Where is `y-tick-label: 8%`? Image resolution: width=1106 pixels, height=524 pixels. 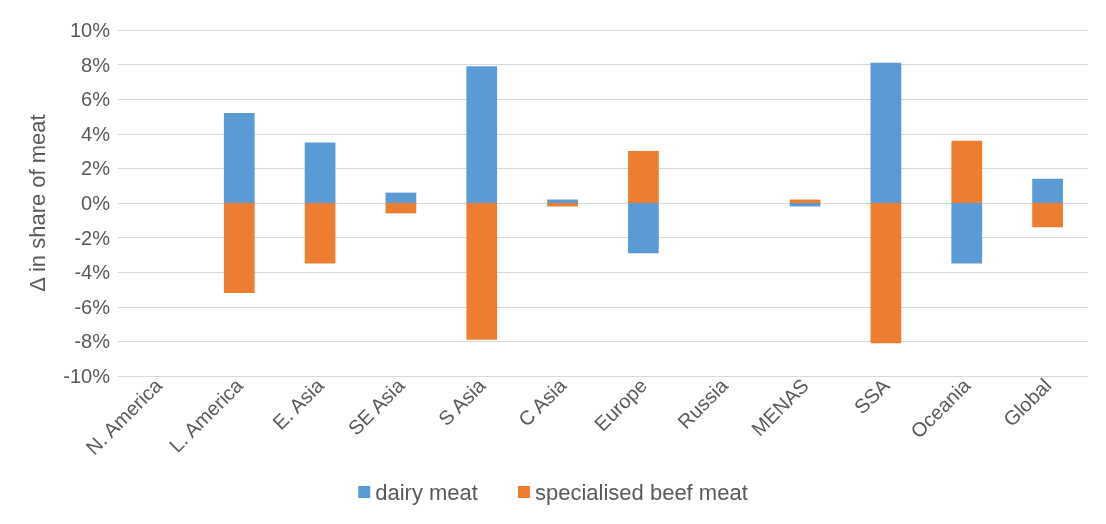
y-tick-label: 8% is located at coordinates (96, 64).